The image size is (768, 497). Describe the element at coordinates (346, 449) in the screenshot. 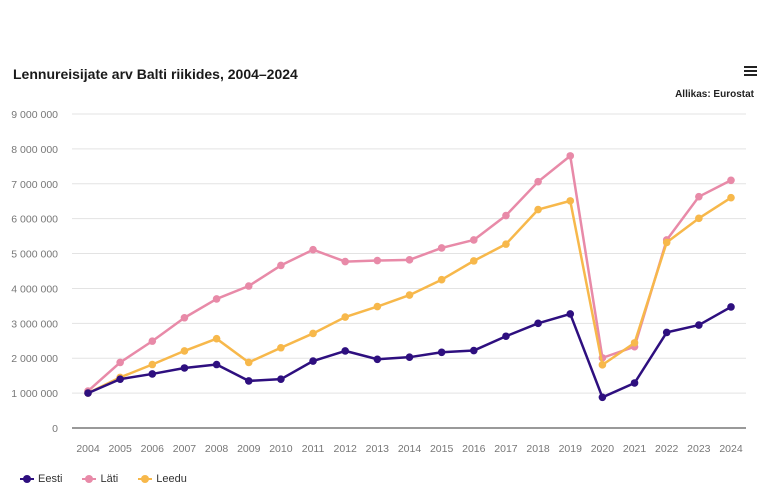

I see `x-tick-label: 2012` at that location.